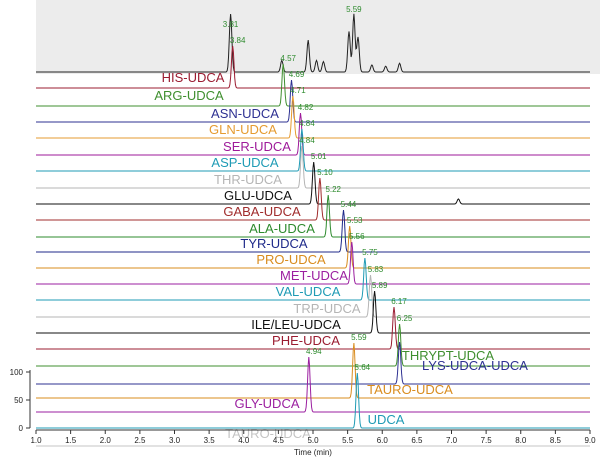  What do you see at coordinates (245, 113) in the screenshot?
I see `series-name-label-2: ASN-UDCA` at bounding box center [245, 113].